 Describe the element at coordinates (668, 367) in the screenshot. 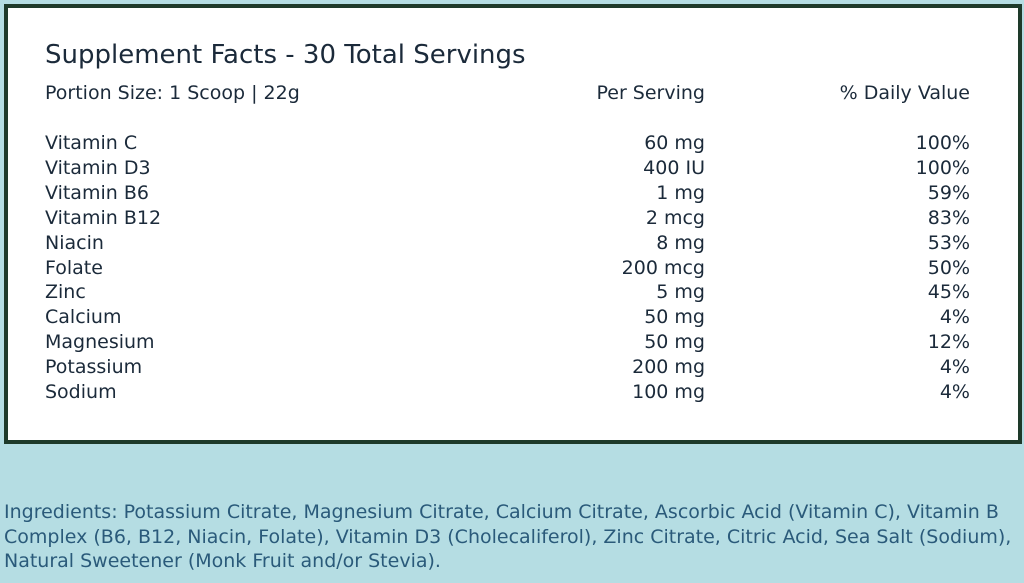

I see `amount: 200 mg` at that location.